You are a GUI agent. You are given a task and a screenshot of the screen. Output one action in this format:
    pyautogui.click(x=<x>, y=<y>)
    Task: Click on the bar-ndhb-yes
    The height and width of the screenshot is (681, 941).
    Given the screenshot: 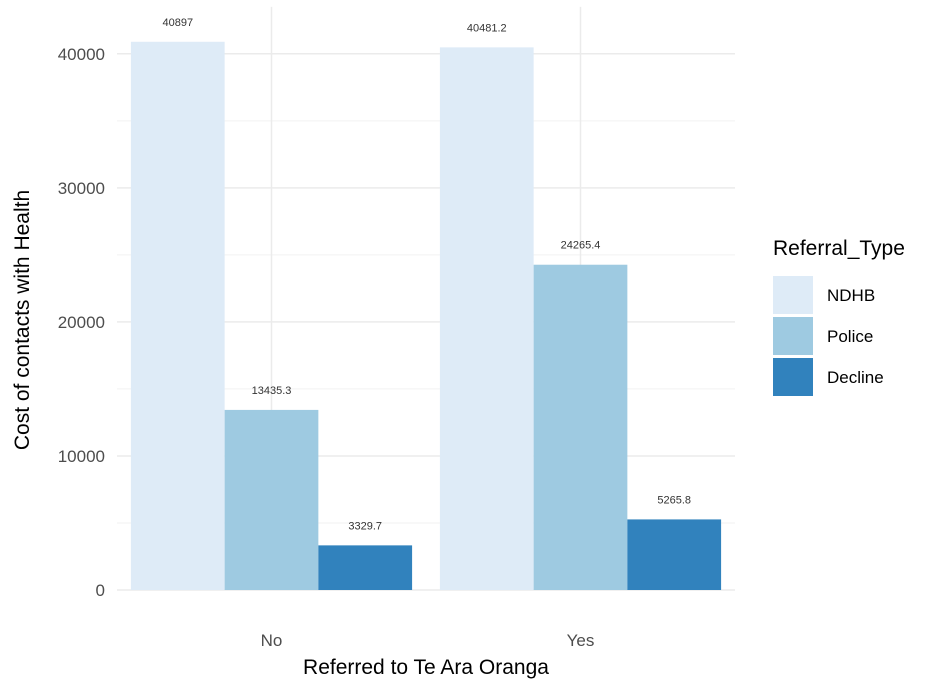 What is the action you would take?
    pyautogui.click(x=486, y=319)
    